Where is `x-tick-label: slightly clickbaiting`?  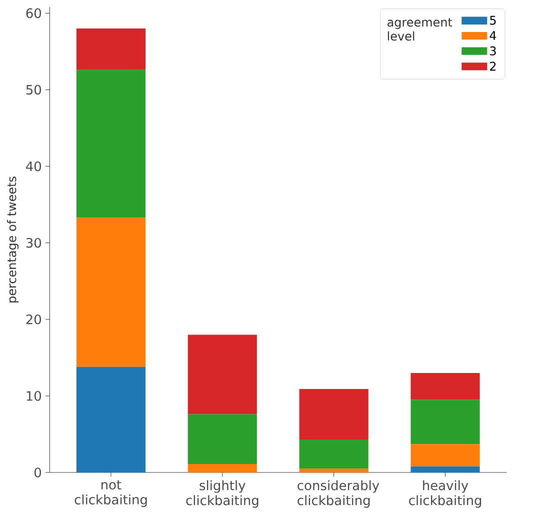 x-tick-label: slightly clickbaiting is located at coordinates (222, 494).